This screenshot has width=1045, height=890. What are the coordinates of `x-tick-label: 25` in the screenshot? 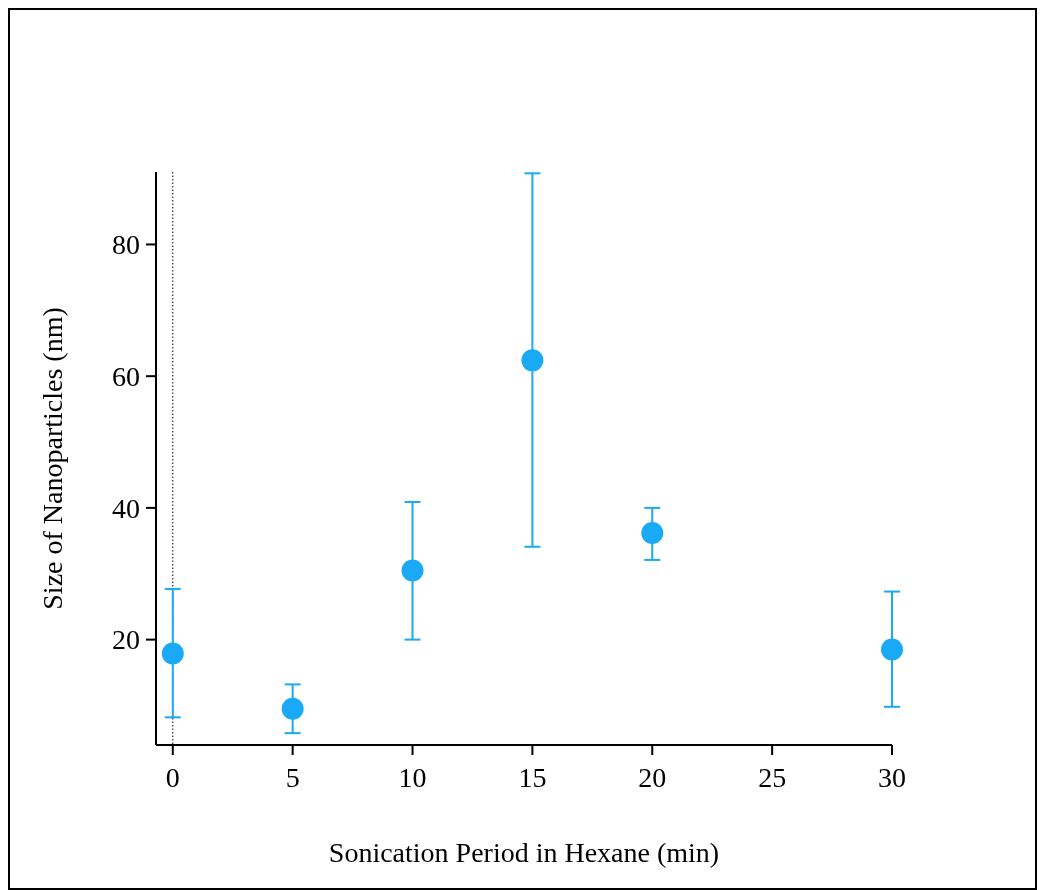 It's located at (772, 777).